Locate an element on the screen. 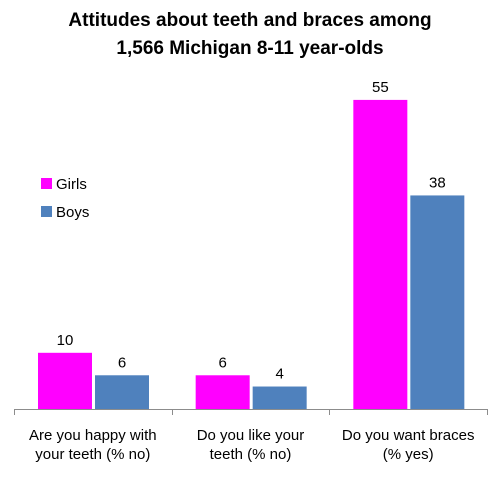 This screenshot has width=500, height=480. category-label-1-line-1: Are you happy with is located at coordinates (93, 435).